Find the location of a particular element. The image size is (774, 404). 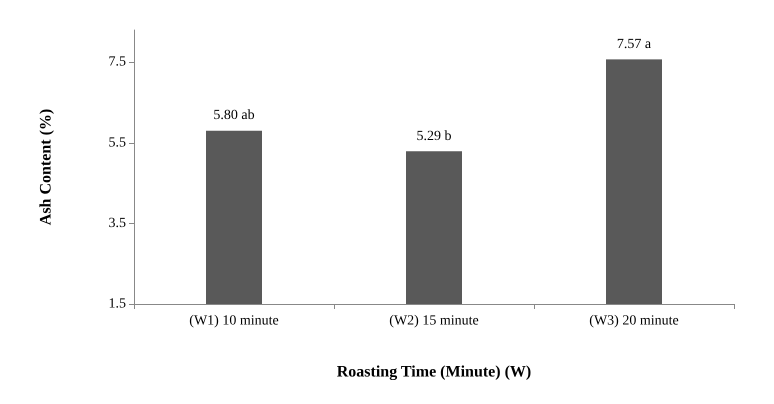

data-label: 5.29 b is located at coordinates (434, 136).